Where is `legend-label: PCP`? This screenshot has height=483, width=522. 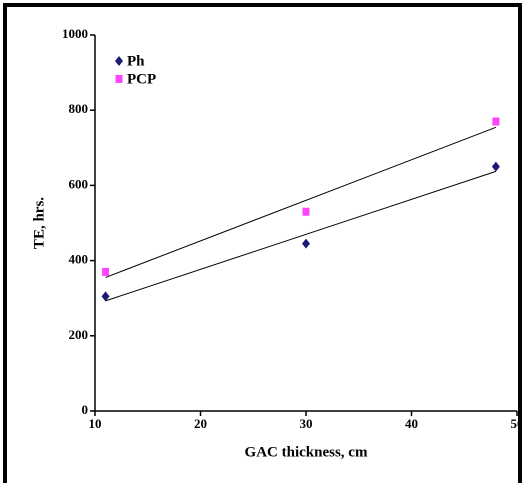 legend-label: PCP is located at coordinates (141, 79).